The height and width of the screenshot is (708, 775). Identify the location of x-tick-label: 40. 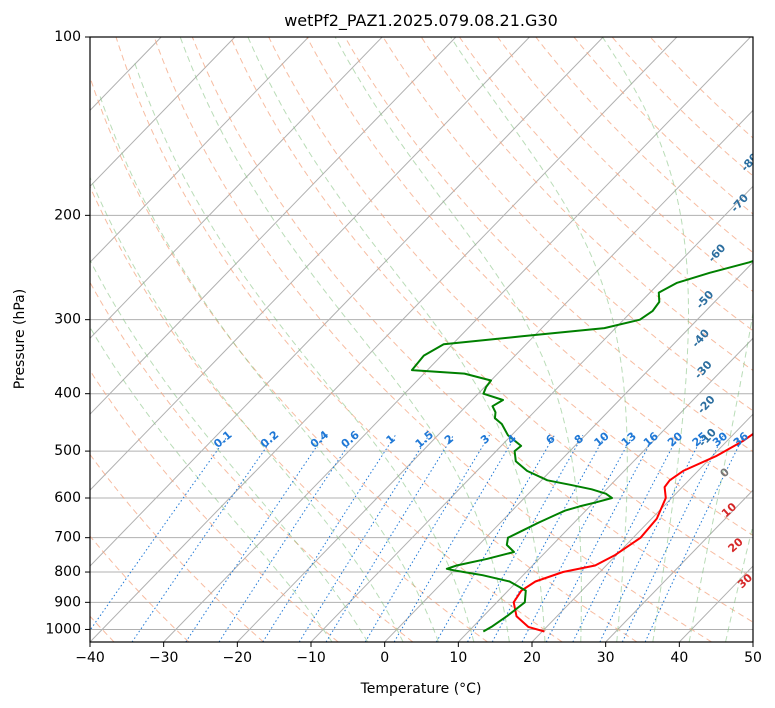
(679, 658).